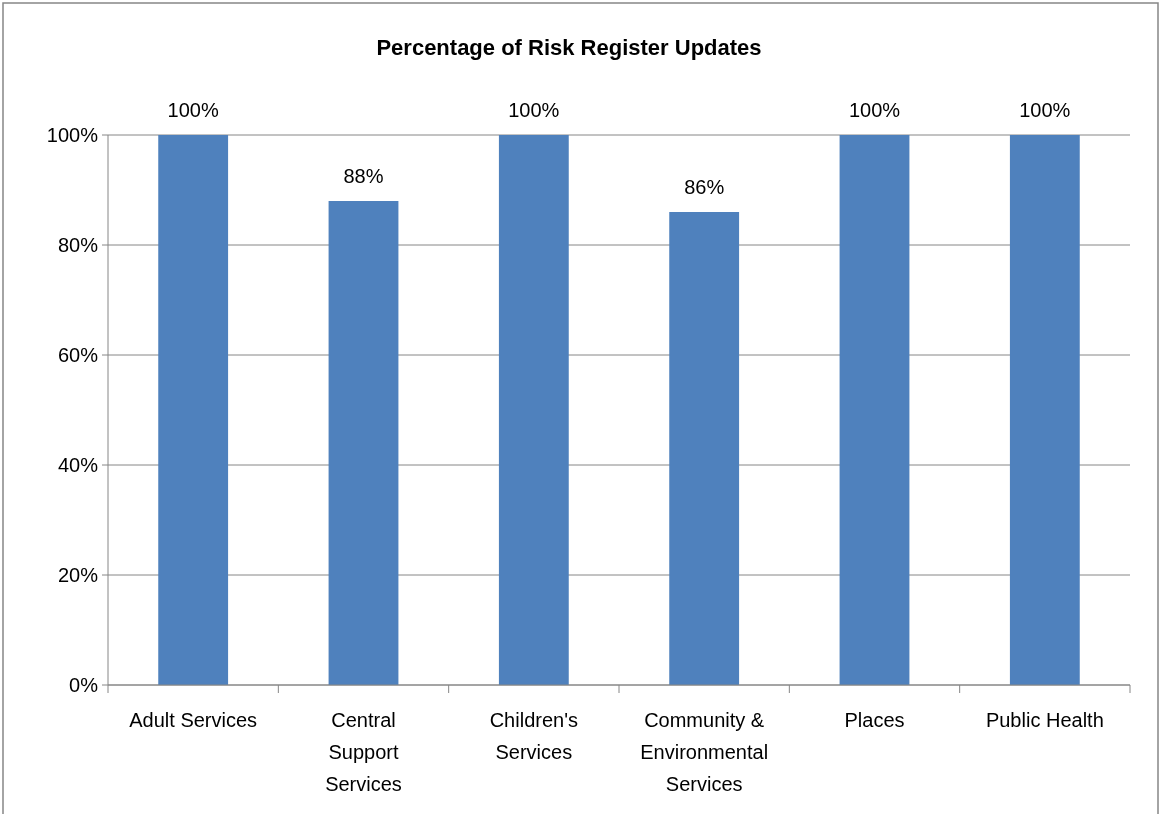 The image size is (1161, 814). I want to click on y-tick-label: 0%, so click(84, 685).